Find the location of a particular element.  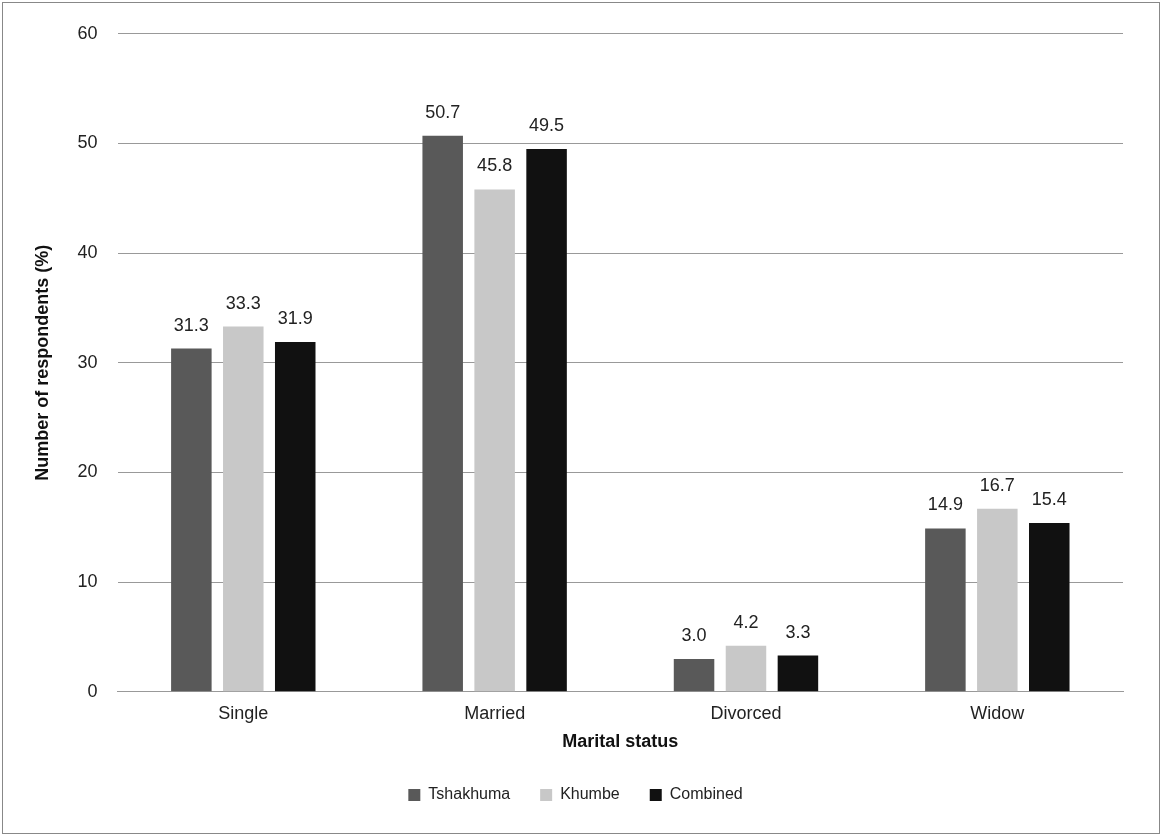

y-tick-label: 0 is located at coordinates (92, 690).